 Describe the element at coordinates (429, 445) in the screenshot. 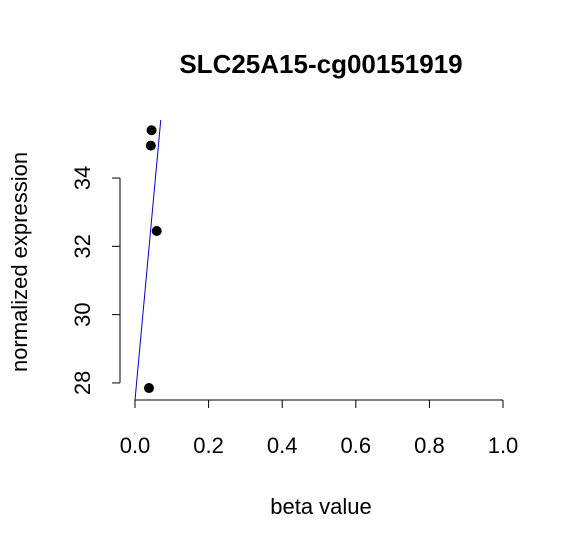

I see `x-tick-label: 0.8` at that location.